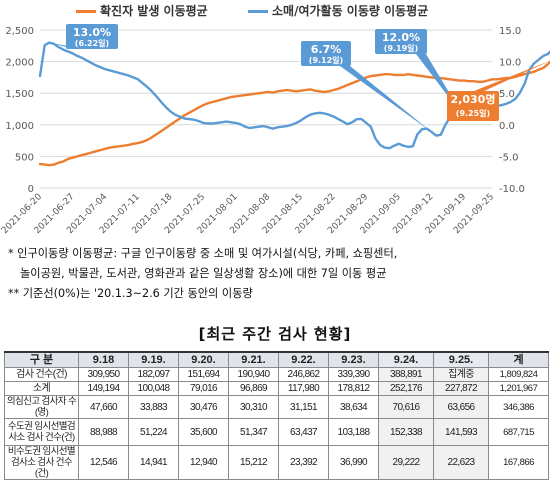 This screenshot has height=496, width=550. Describe the element at coordinates (203, 432) in the screenshot. I see `table-cell: 35,600` at that location.